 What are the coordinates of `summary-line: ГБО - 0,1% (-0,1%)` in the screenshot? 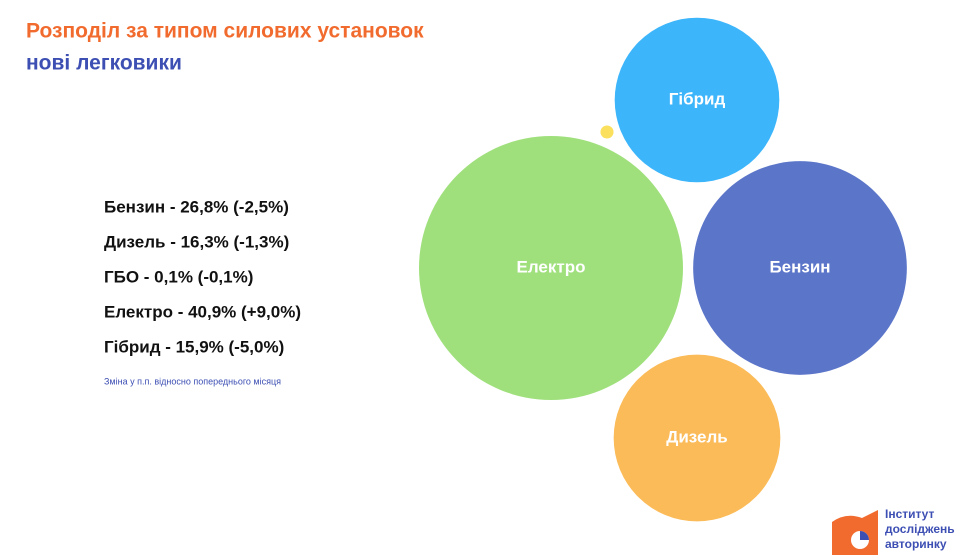 It's located at (178, 276).